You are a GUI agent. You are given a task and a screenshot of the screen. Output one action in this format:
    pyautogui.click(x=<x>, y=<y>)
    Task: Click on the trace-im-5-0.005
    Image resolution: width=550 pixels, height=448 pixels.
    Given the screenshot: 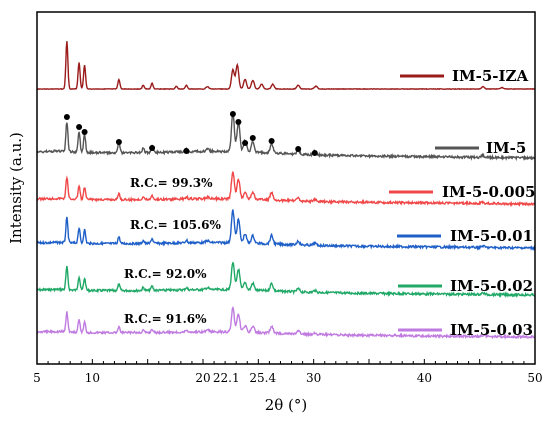 What is the action you would take?
    pyautogui.click(x=286, y=189)
    